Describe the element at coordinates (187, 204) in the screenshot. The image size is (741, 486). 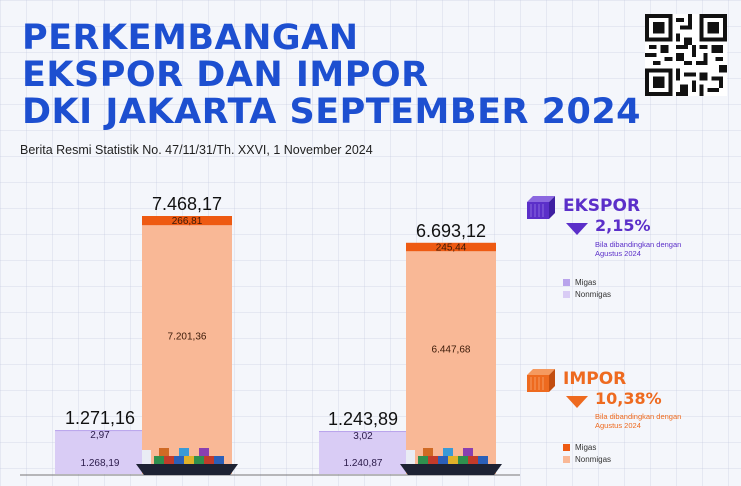
I see `group-1-impor-total-label: 7.468,17` at that location.